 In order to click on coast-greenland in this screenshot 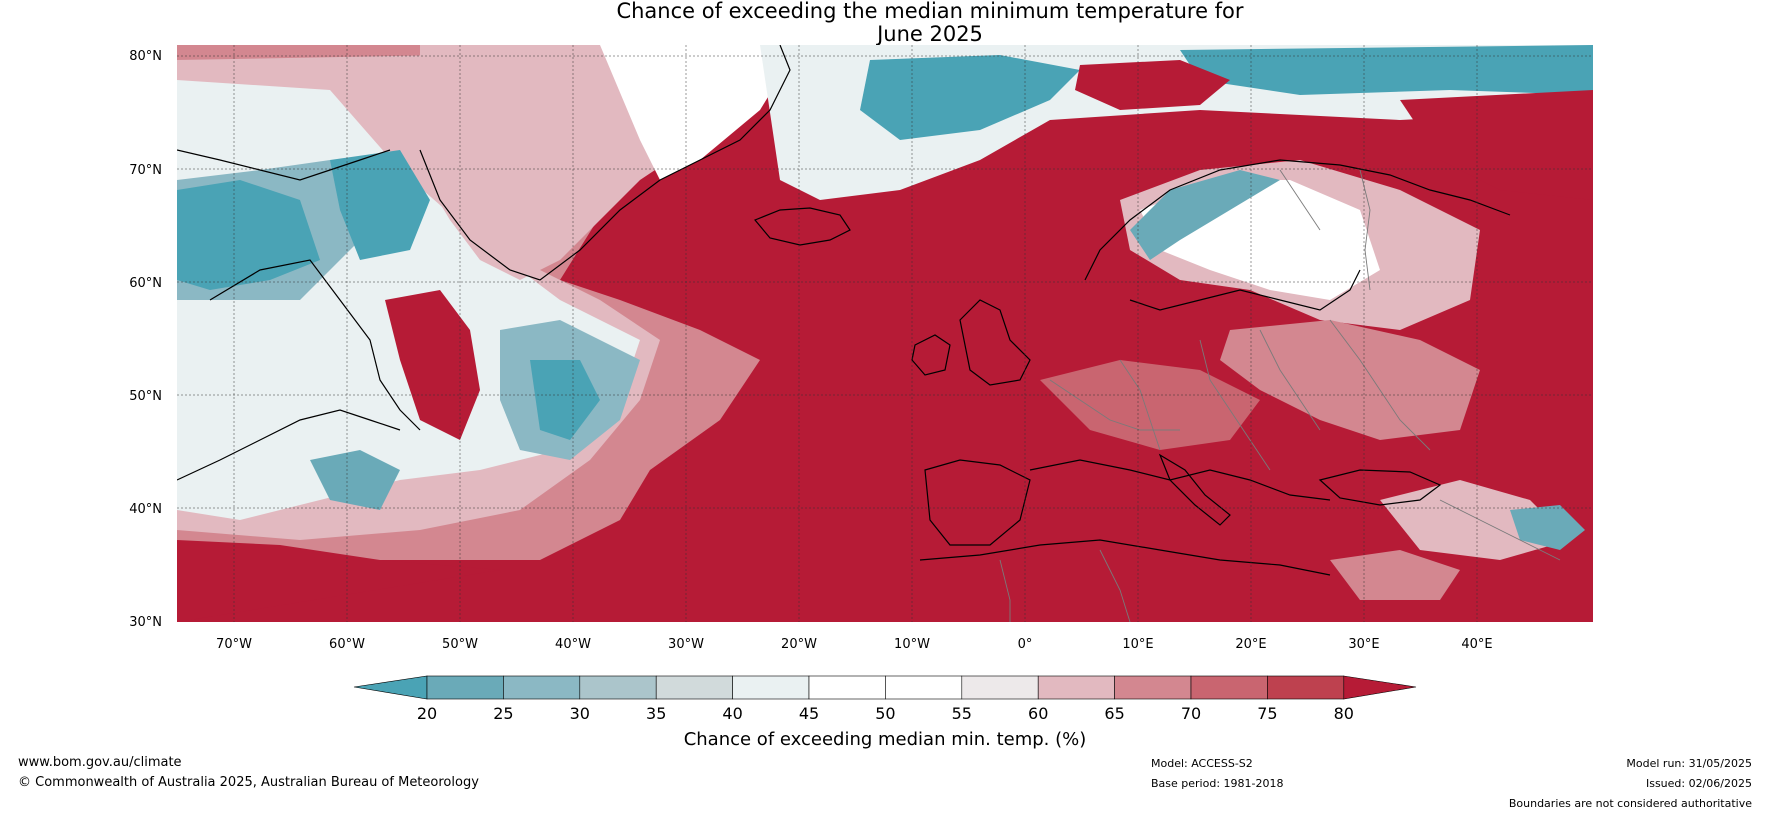, I will do `click(605, 163)`.